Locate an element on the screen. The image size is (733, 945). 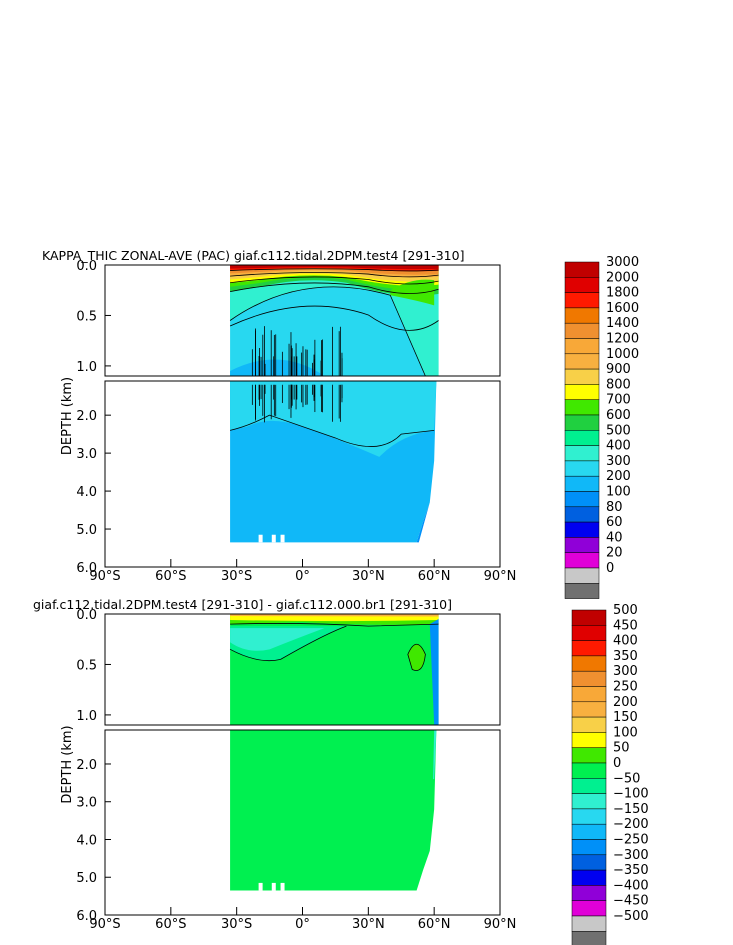
field-neg200 is located at coordinates (434, 672).